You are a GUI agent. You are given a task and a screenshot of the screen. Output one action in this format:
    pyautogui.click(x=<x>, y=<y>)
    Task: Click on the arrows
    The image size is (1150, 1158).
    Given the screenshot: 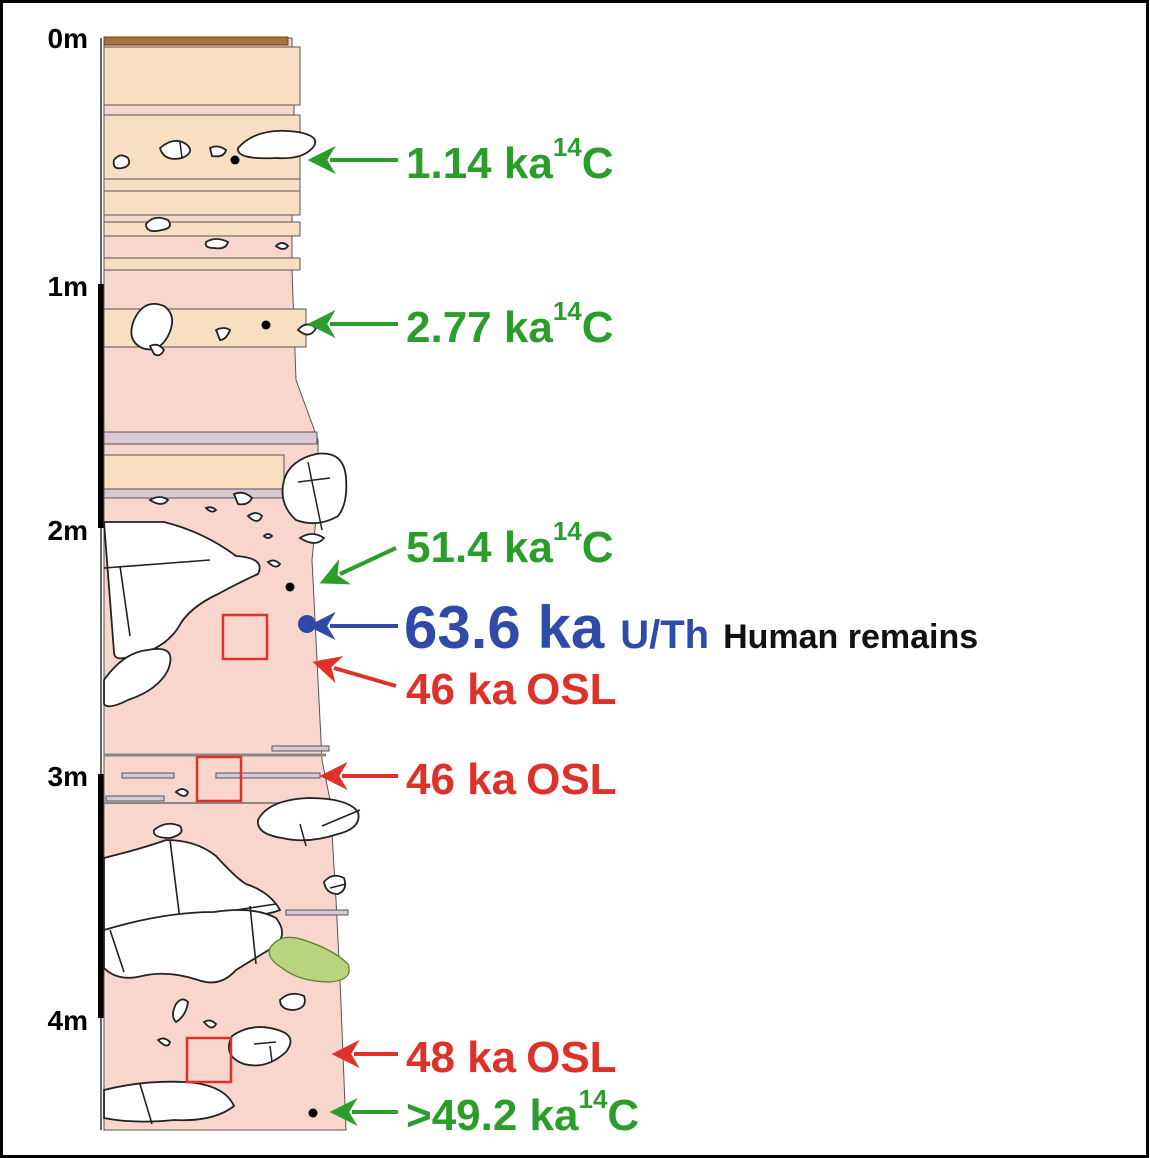 What is the action you would take?
    pyautogui.click(x=352, y=636)
    